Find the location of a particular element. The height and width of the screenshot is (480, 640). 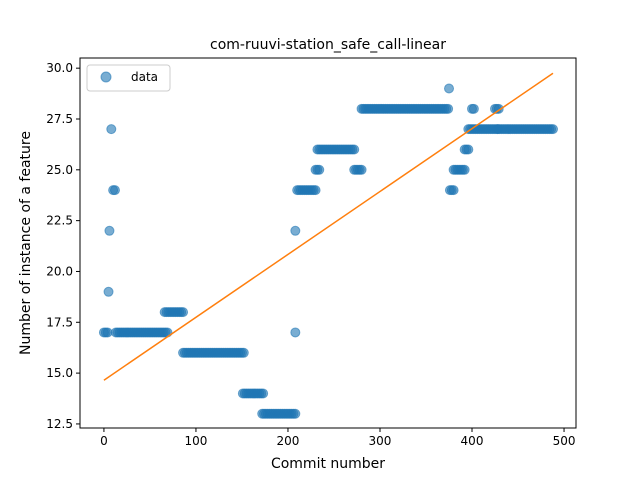

legend-label: data is located at coordinates (144, 77).